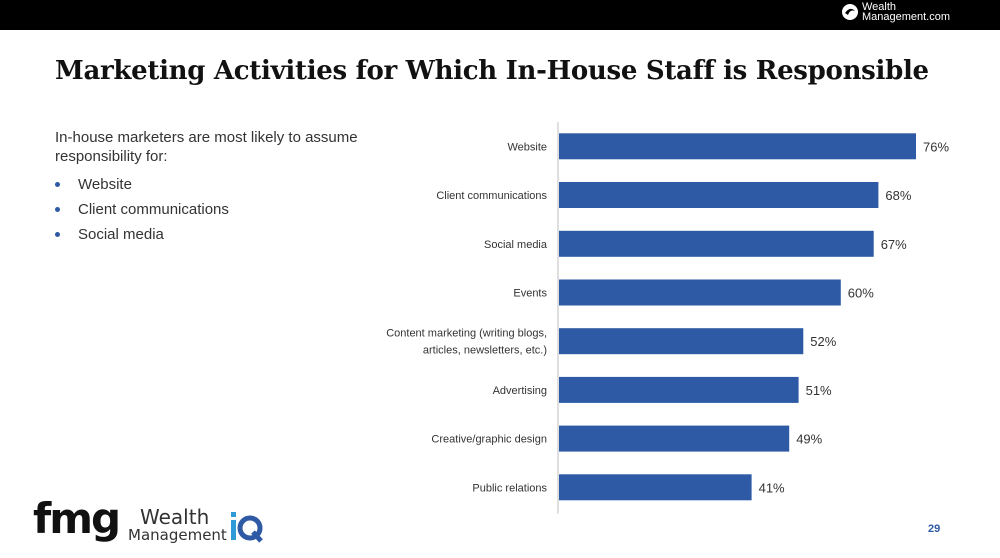 The image size is (1000, 558). Describe the element at coordinates (520, 391) in the screenshot. I see `category-label: Advertising` at that location.